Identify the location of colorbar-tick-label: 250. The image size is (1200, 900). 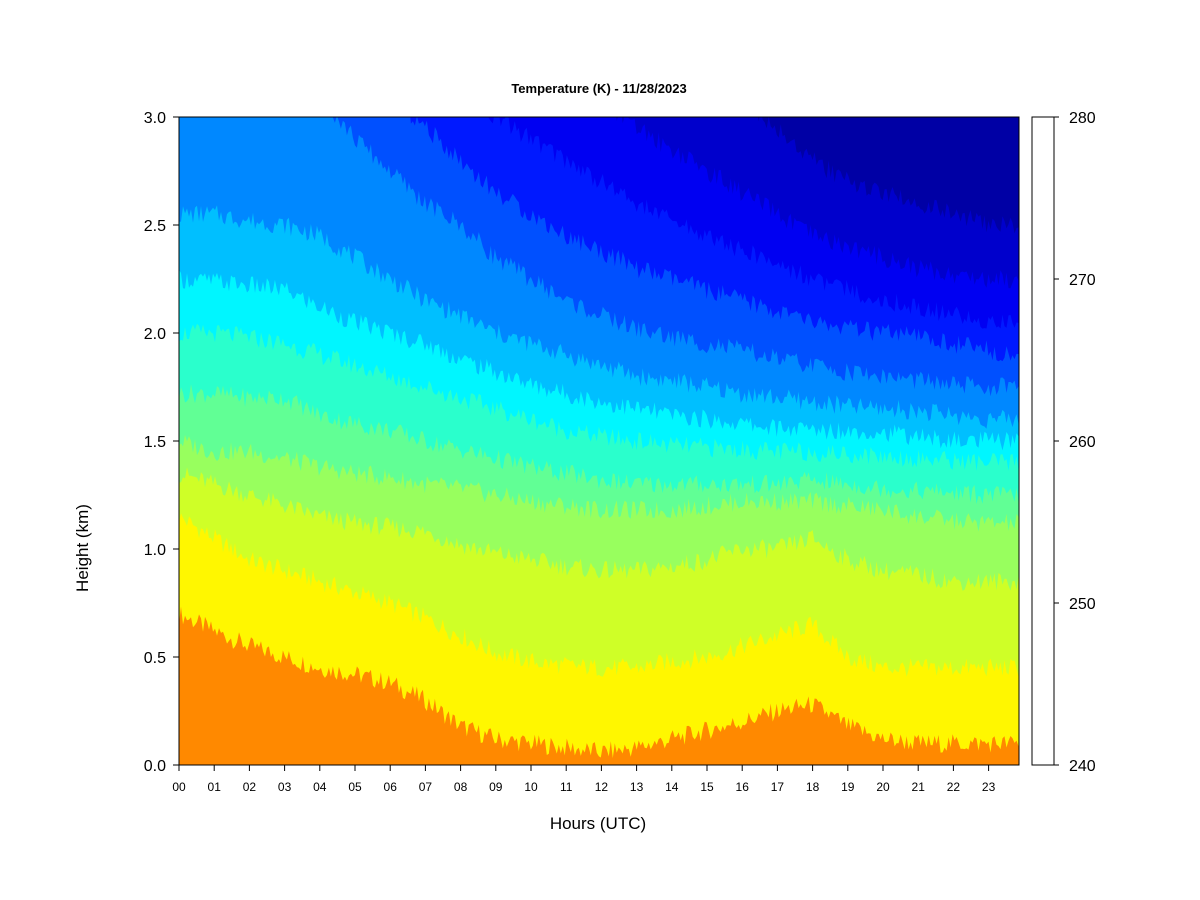
(1082, 604).